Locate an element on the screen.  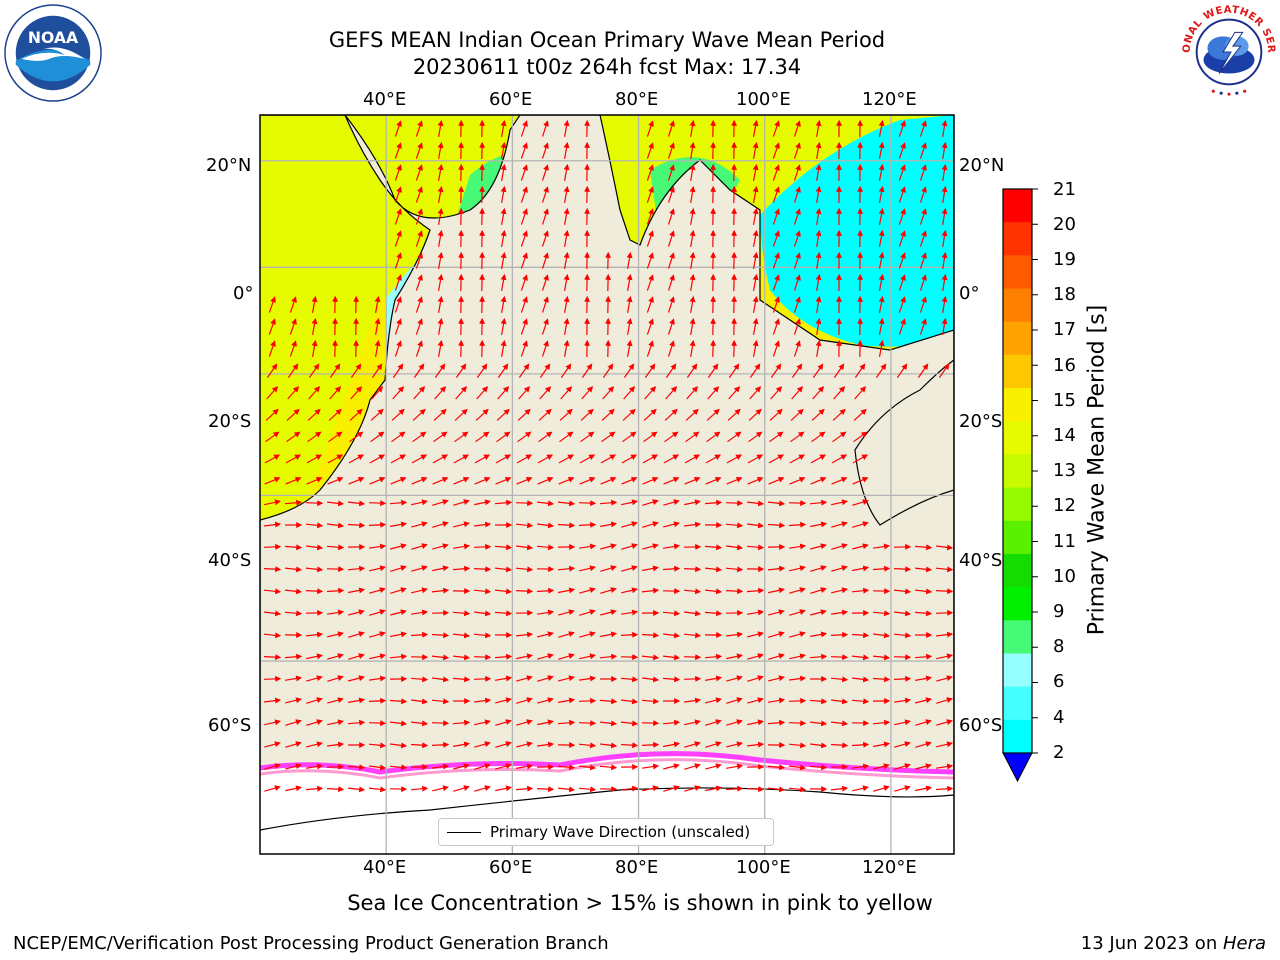
map-legend: Primary Wave Direction (unscaled) is located at coordinates (606, 832).